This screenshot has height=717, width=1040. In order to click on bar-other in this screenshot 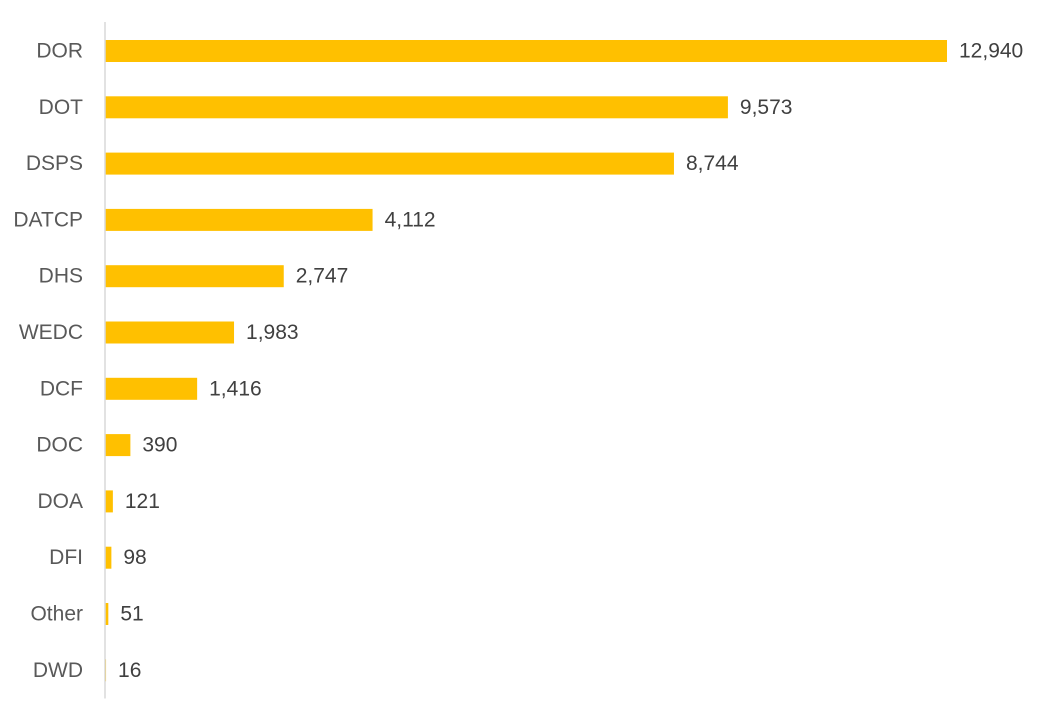, I will do `click(107, 614)`.